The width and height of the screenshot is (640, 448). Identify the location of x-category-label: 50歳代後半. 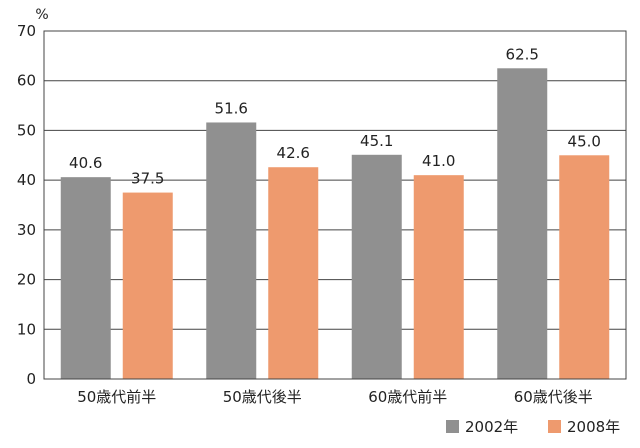
(262, 397).